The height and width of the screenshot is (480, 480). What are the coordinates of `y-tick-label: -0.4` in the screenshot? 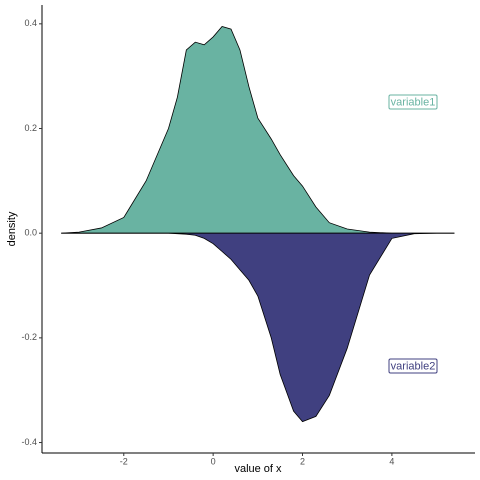 It's located at (29, 442).